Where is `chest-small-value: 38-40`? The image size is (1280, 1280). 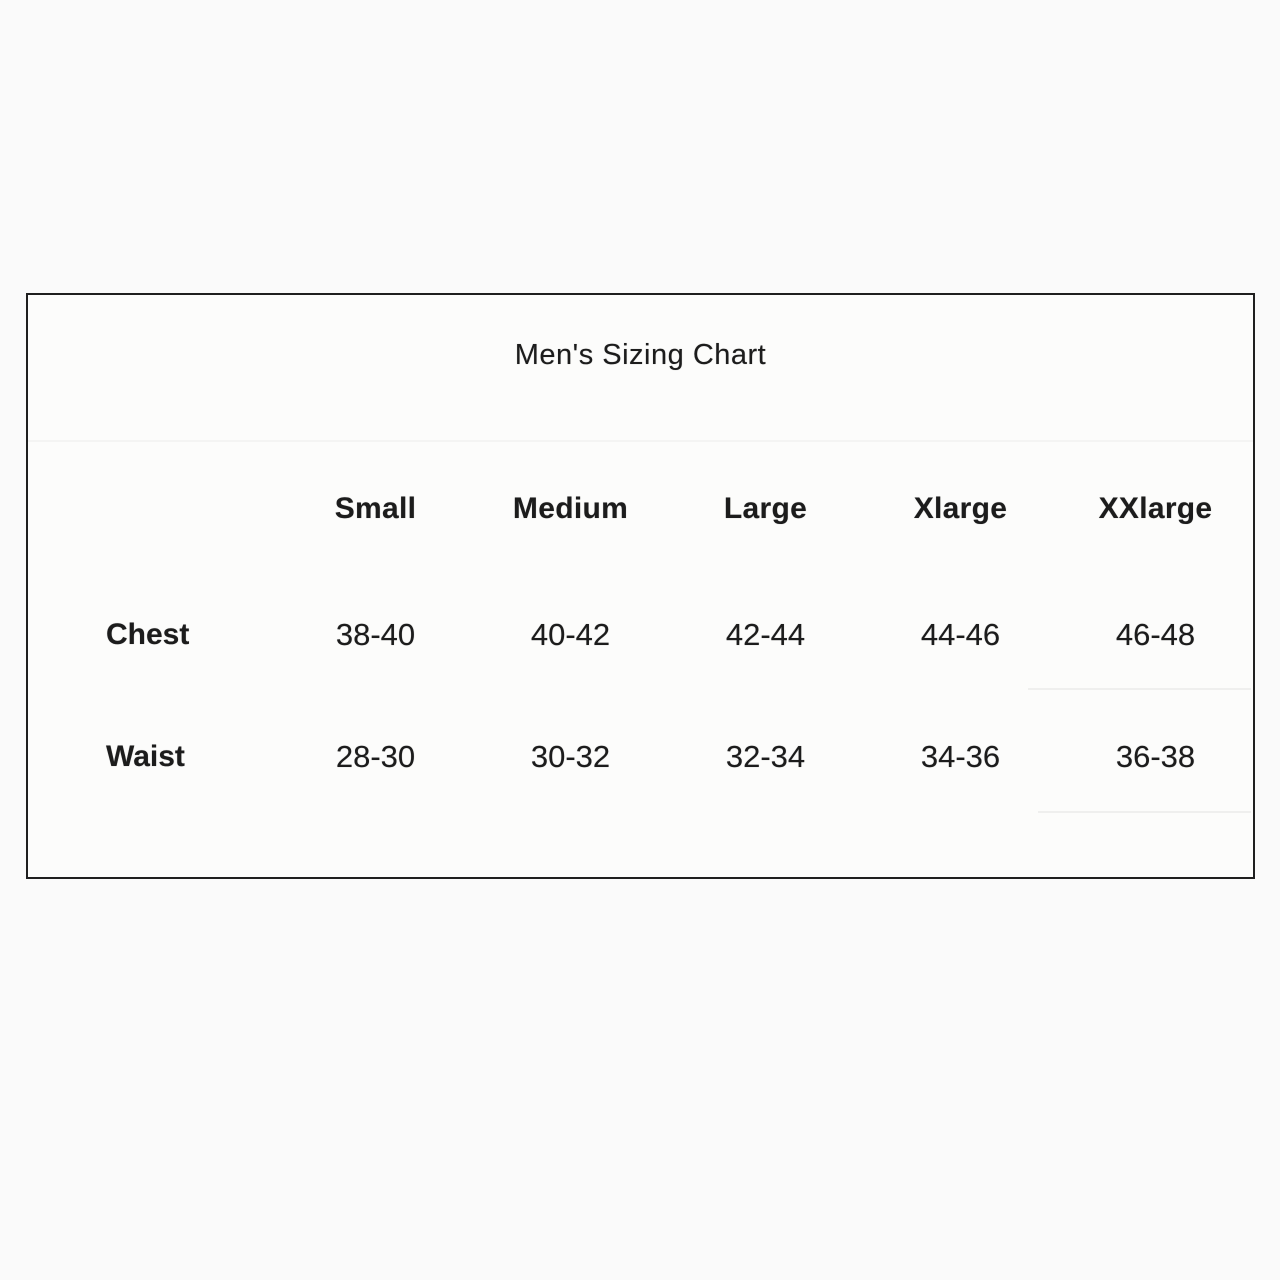 chest-small-value: 38-40 is located at coordinates (375, 634).